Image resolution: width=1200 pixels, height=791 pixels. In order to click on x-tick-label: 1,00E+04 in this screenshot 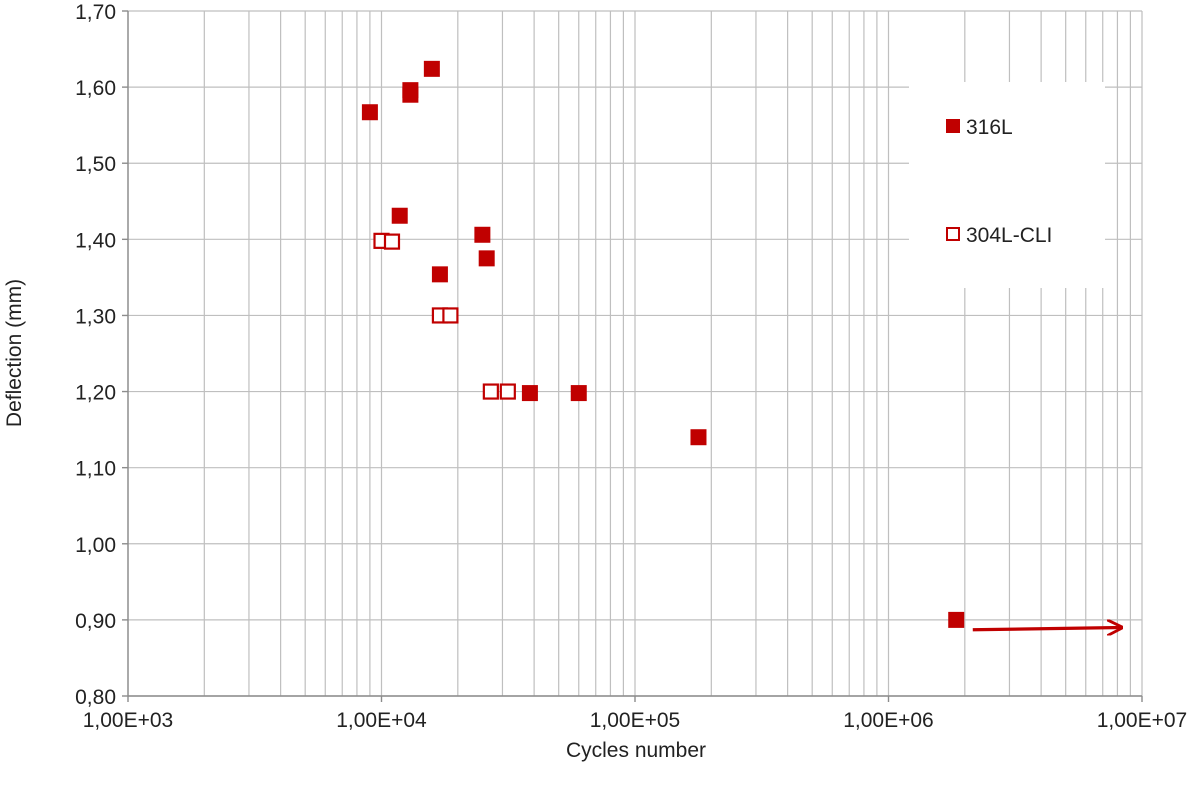, I will do `click(381, 720)`.